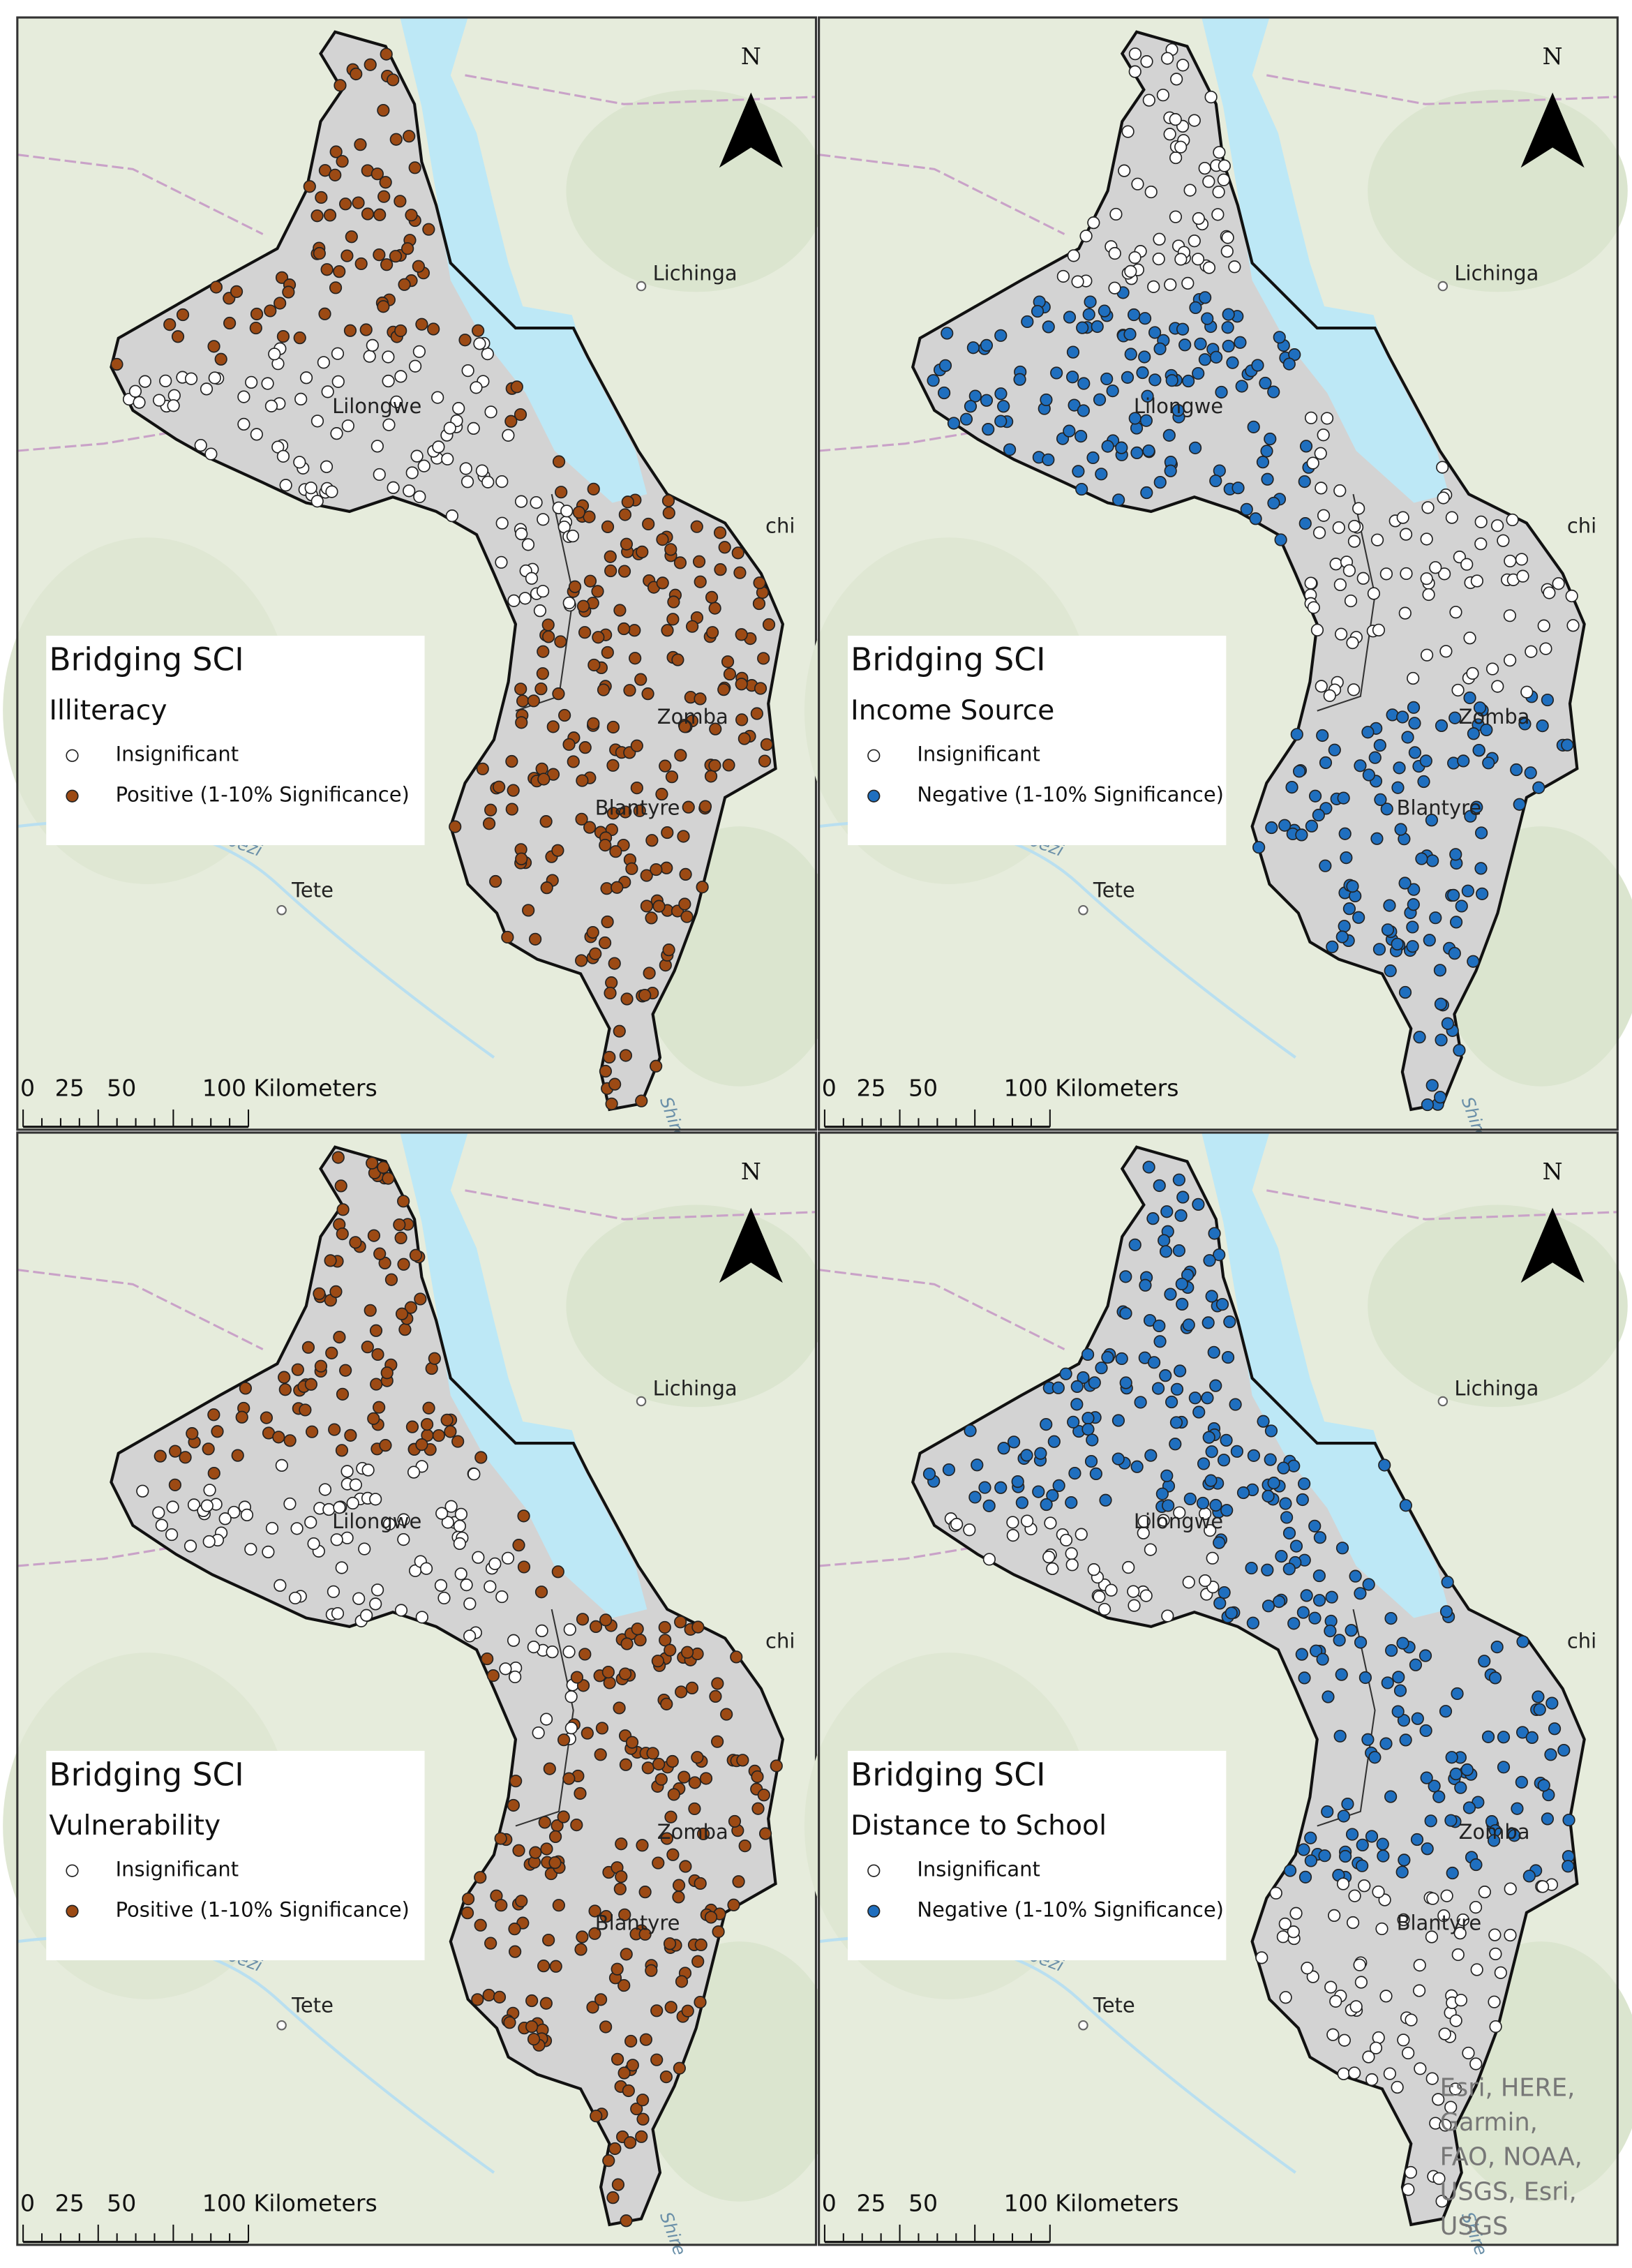 The width and height of the screenshot is (1632, 2268). Describe the element at coordinates (1114, 890) in the screenshot. I see `place-label: Tete` at that location.